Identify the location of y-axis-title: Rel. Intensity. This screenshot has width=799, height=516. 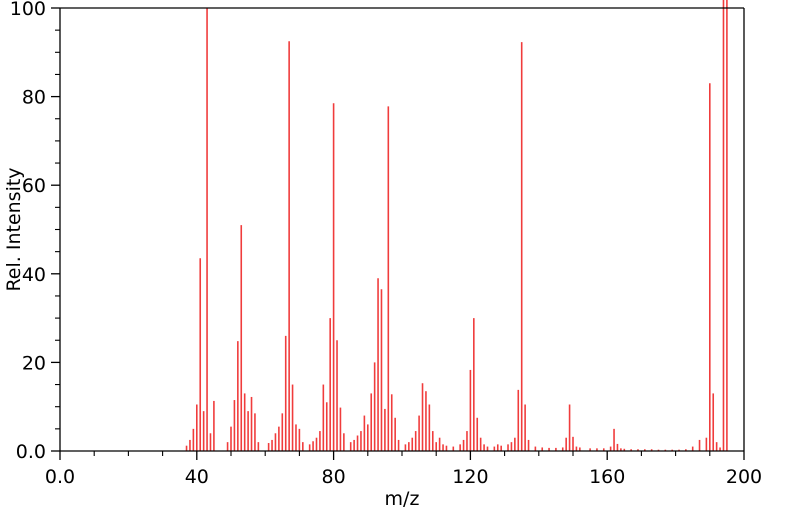
(14, 229).